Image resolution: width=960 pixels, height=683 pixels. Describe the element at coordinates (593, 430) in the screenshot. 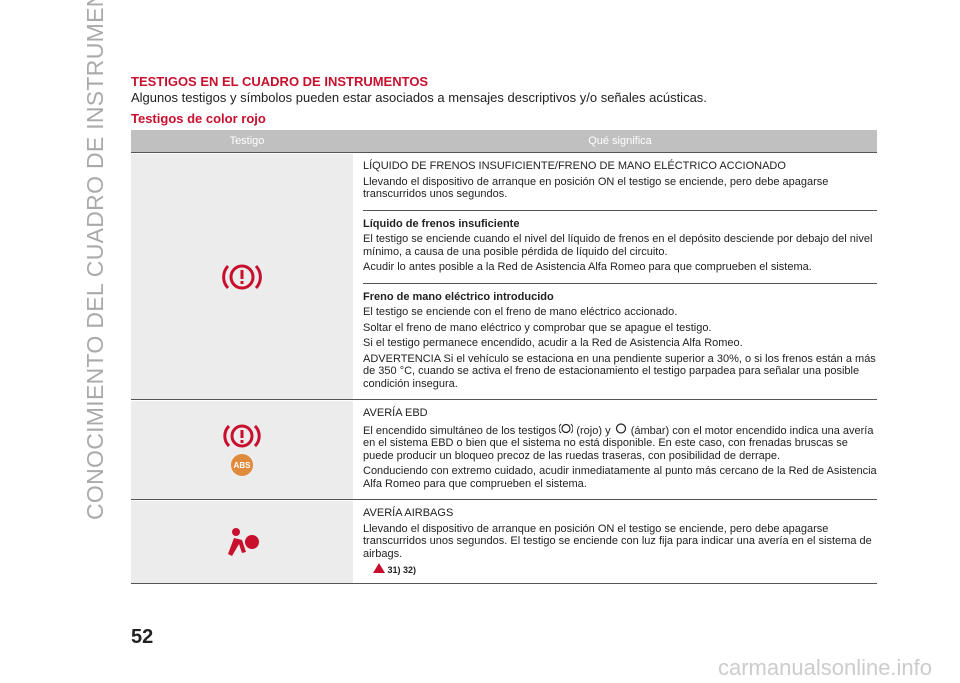

I see `text: (rojo) y` at that location.